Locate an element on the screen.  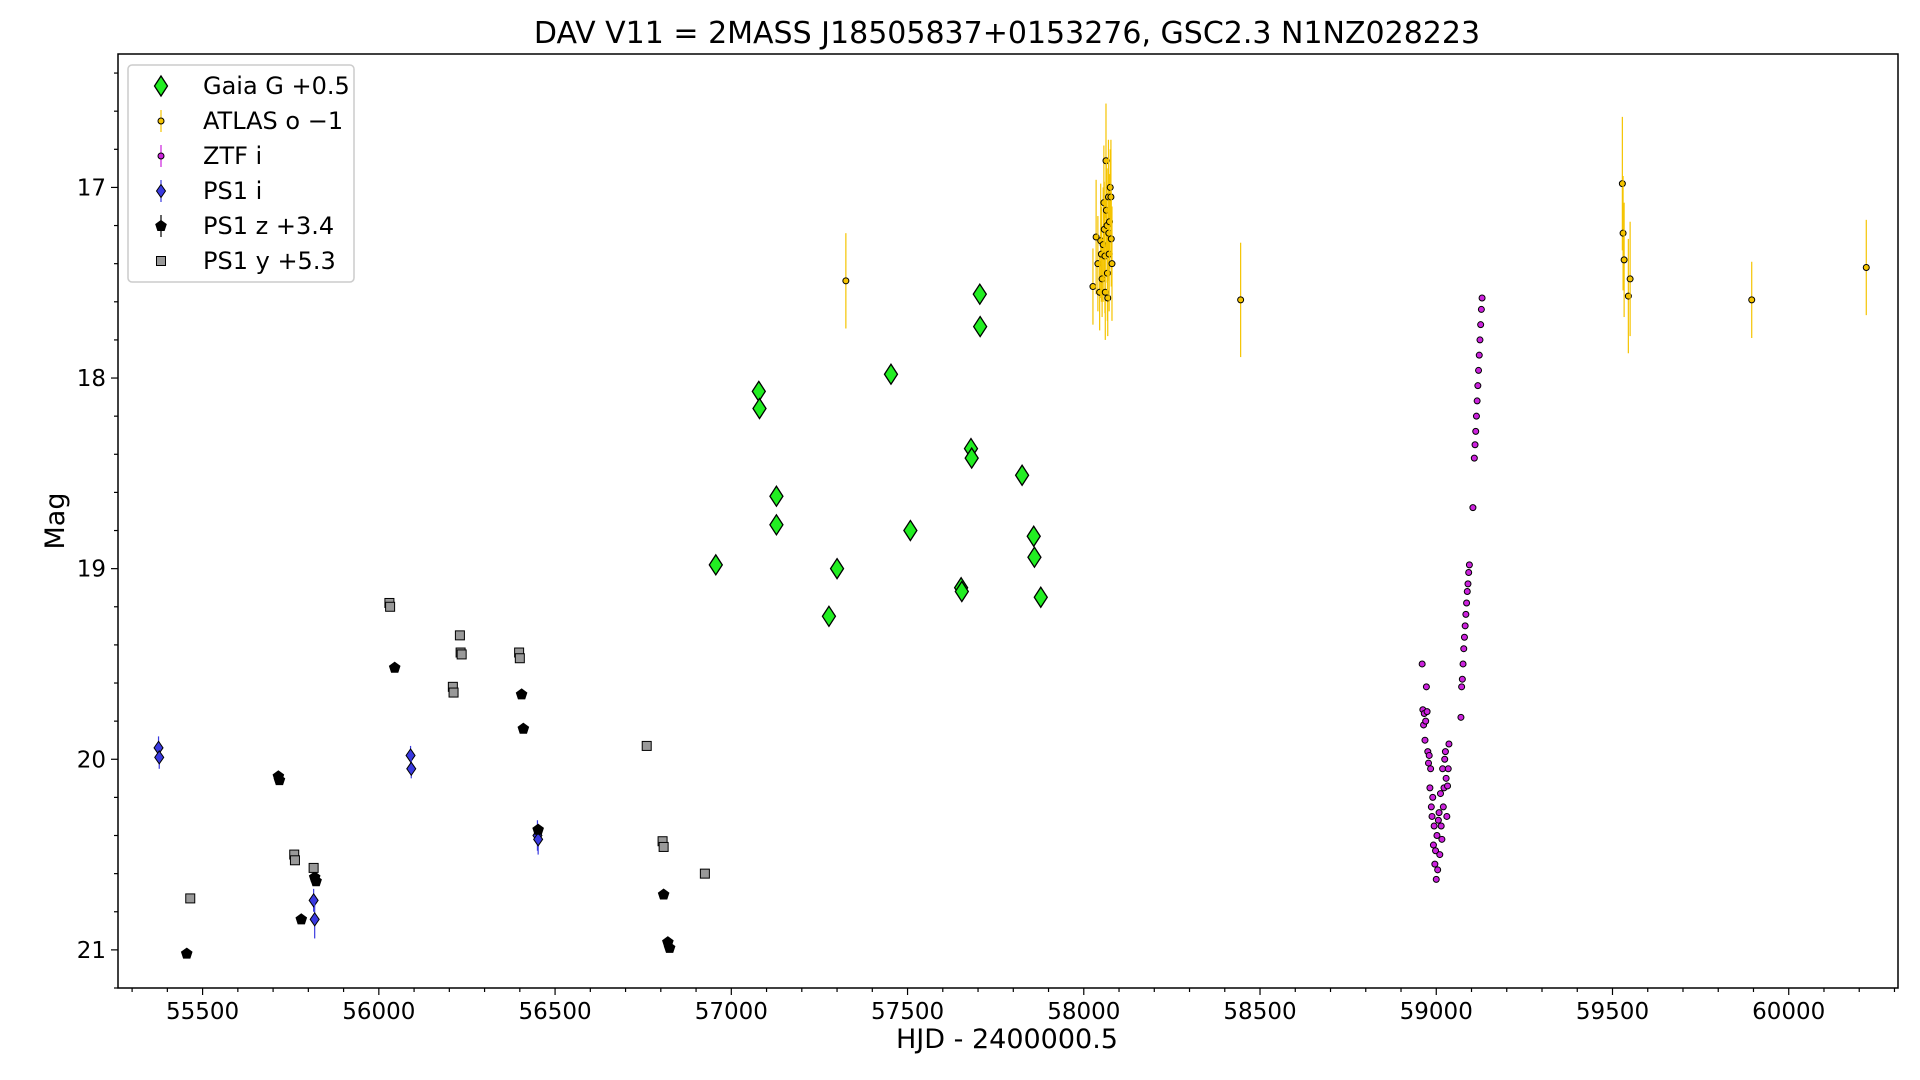
x-tick-label: 60000 is located at coordinates (1788, 1012).